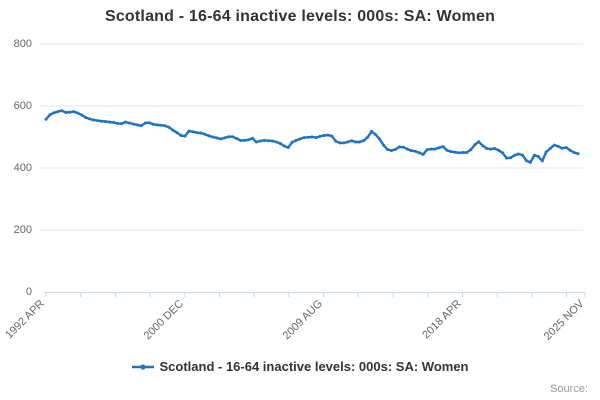  Describe the element at coordinates (569, 389) in the screenshot. I see `source-credit: Source:` at that location.